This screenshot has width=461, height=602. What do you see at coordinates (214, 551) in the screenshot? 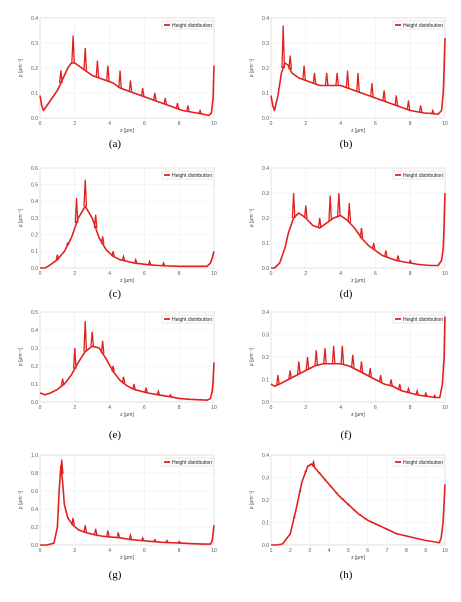
I see `chart-g-xtick-label: 10` at bounding box center [214, 551].